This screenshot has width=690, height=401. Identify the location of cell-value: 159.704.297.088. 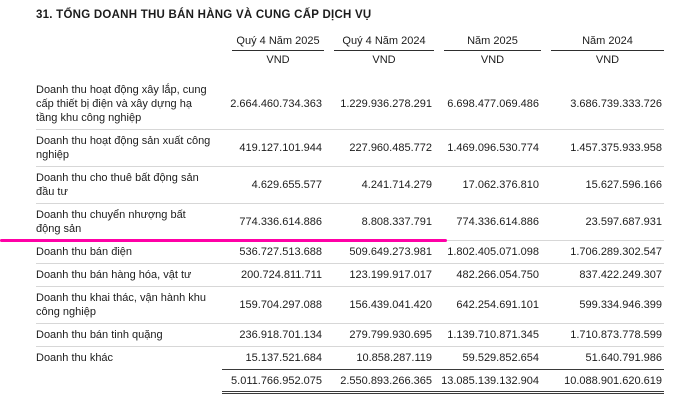
(273, 305).